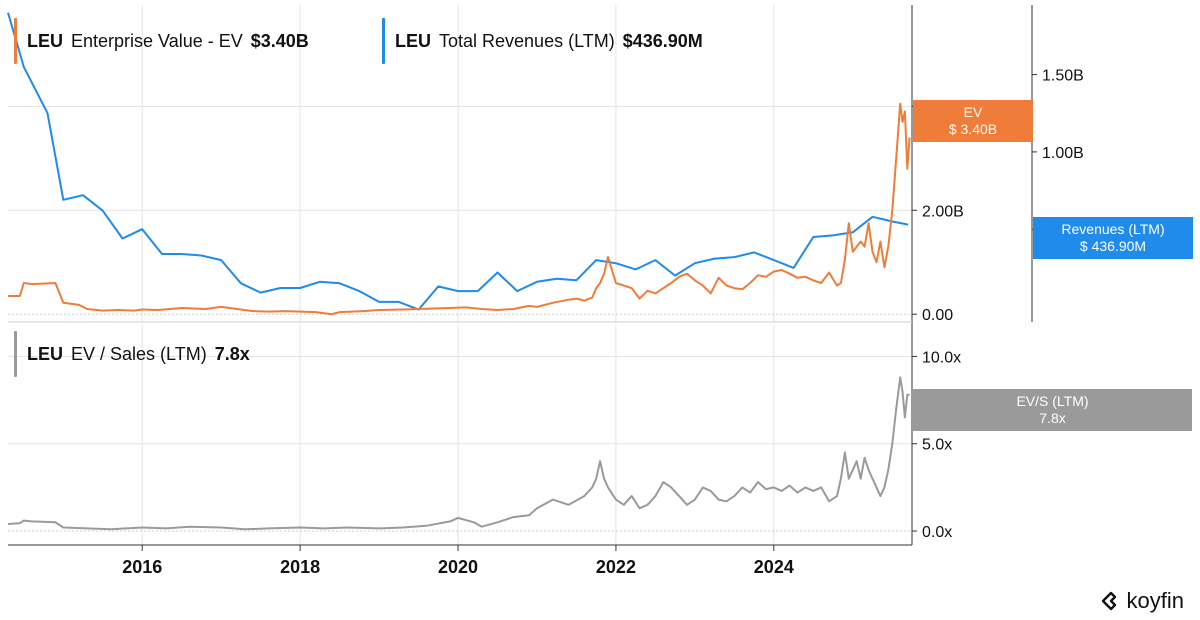  Describe the element at coordinates (527, 40) in the screenshot. I see `legend-revenue-label: Total Revenues (LTM)` at that location.